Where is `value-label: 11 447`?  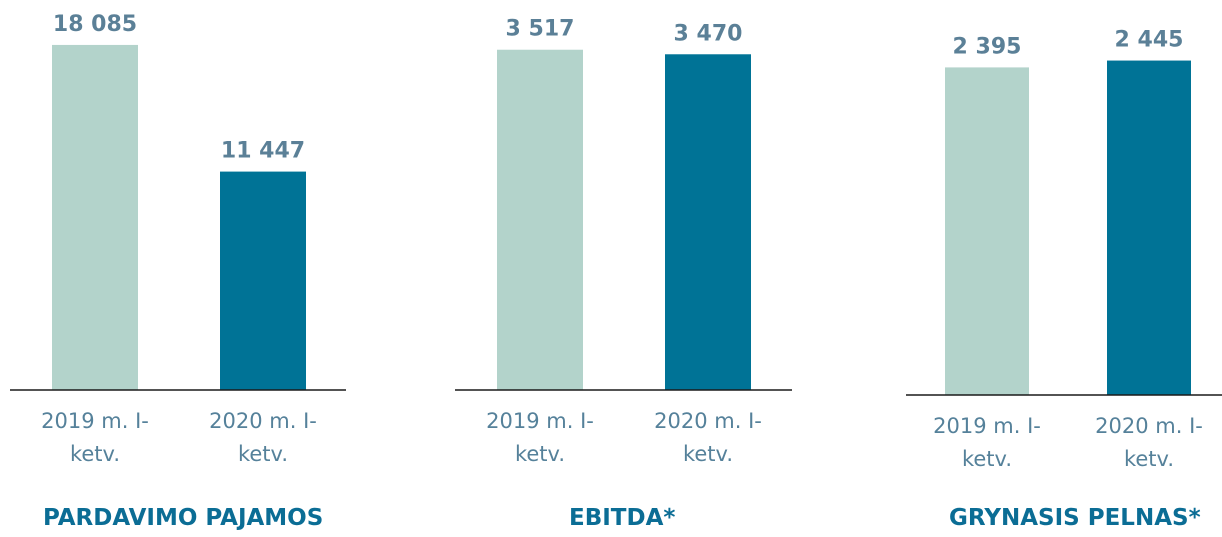
value-label: 11 447 is located at coordinates (263, 151).